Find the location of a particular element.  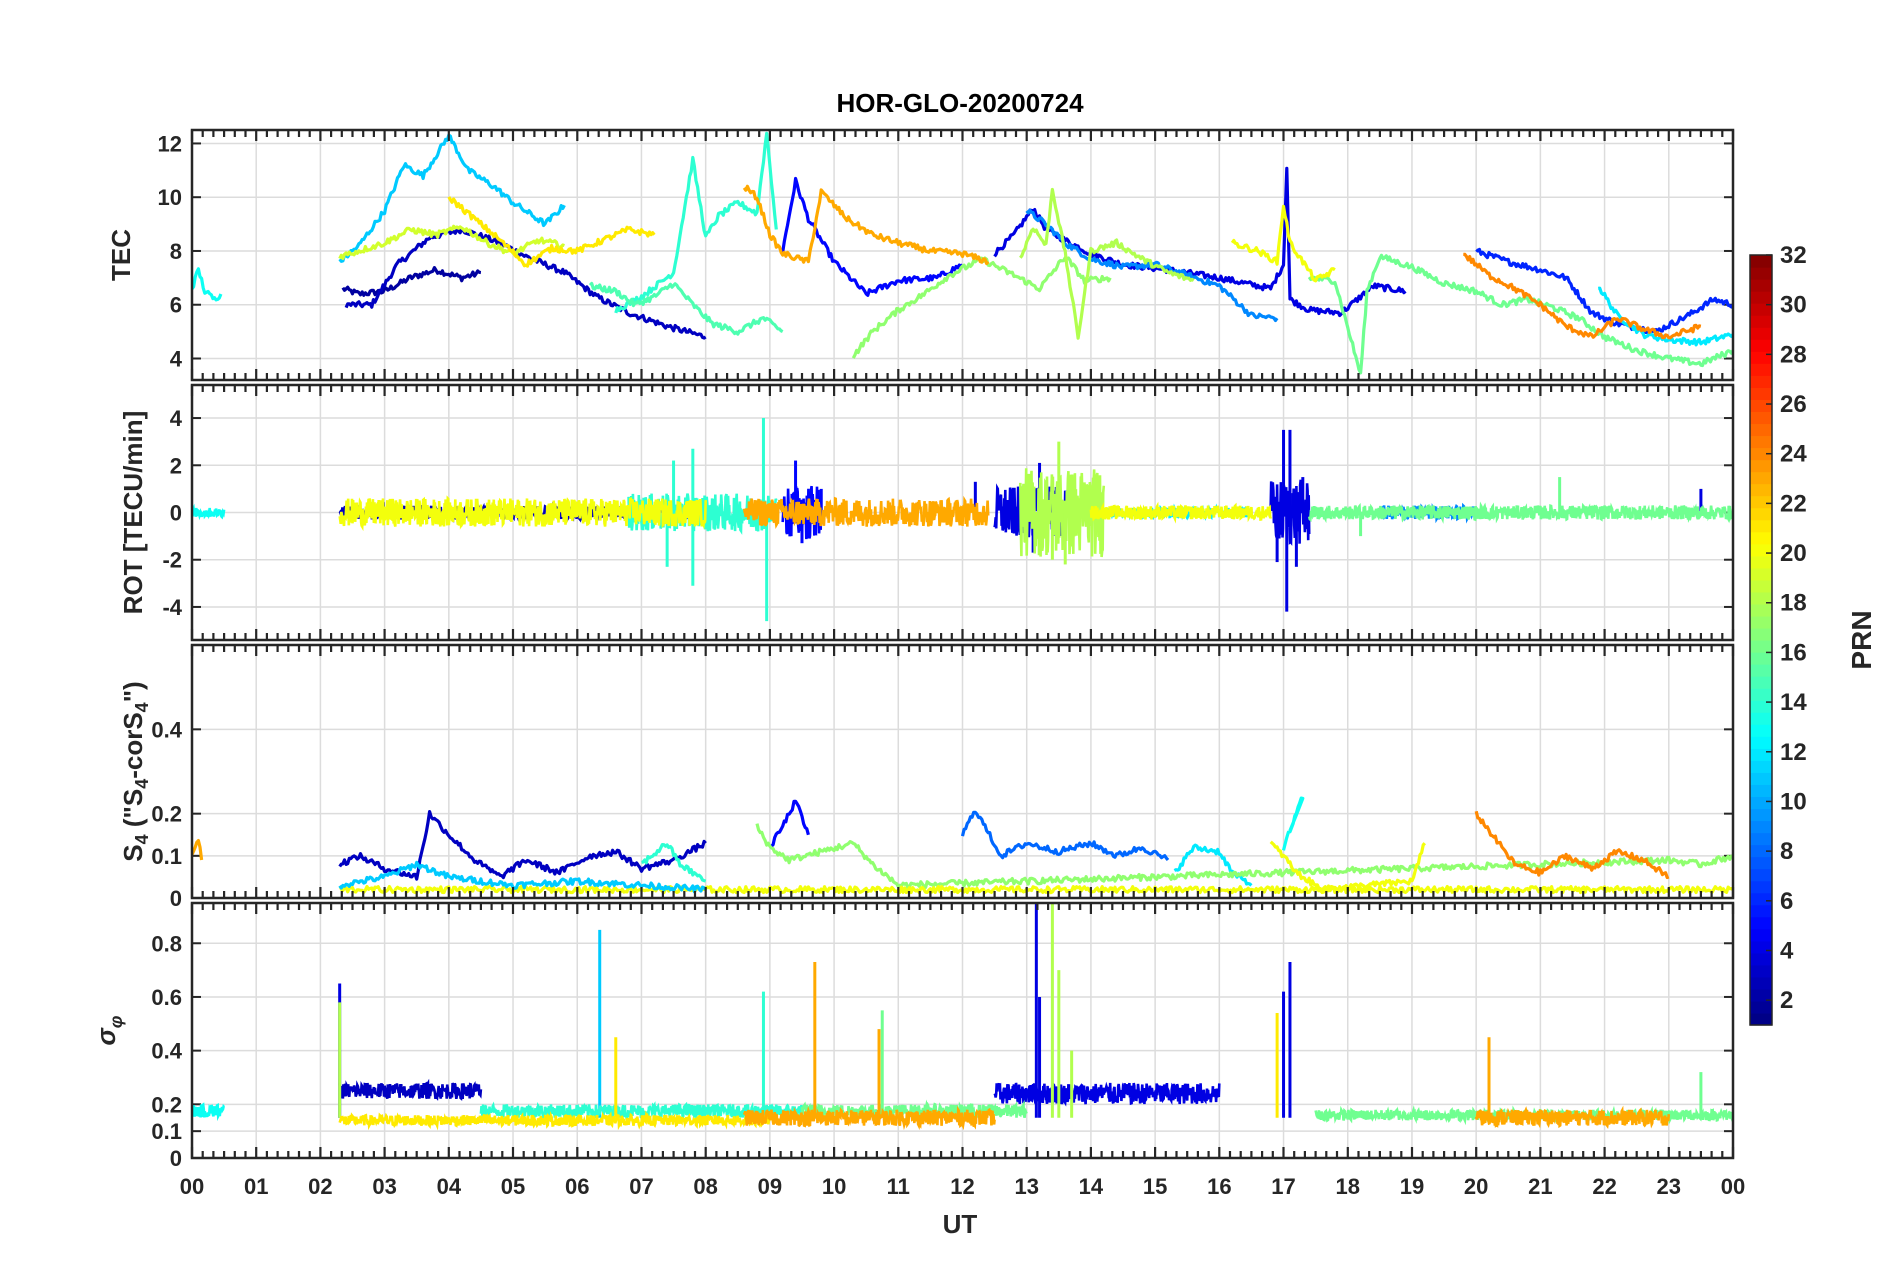

colorbar-tick-label: 6 is located at coordinates (1786, 901).